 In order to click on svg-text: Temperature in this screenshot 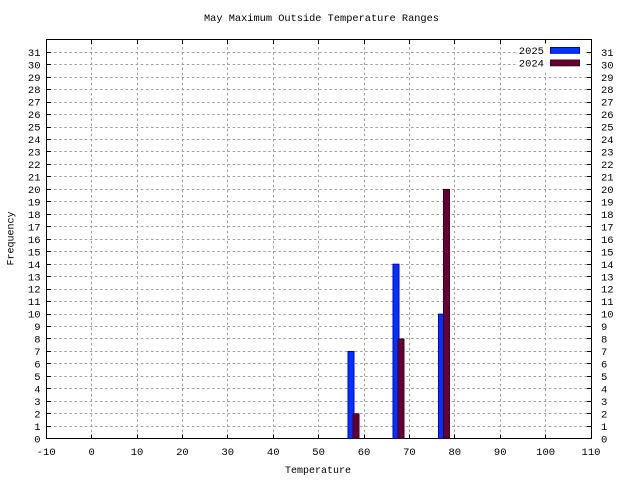, I will do `click(318, 471)`.